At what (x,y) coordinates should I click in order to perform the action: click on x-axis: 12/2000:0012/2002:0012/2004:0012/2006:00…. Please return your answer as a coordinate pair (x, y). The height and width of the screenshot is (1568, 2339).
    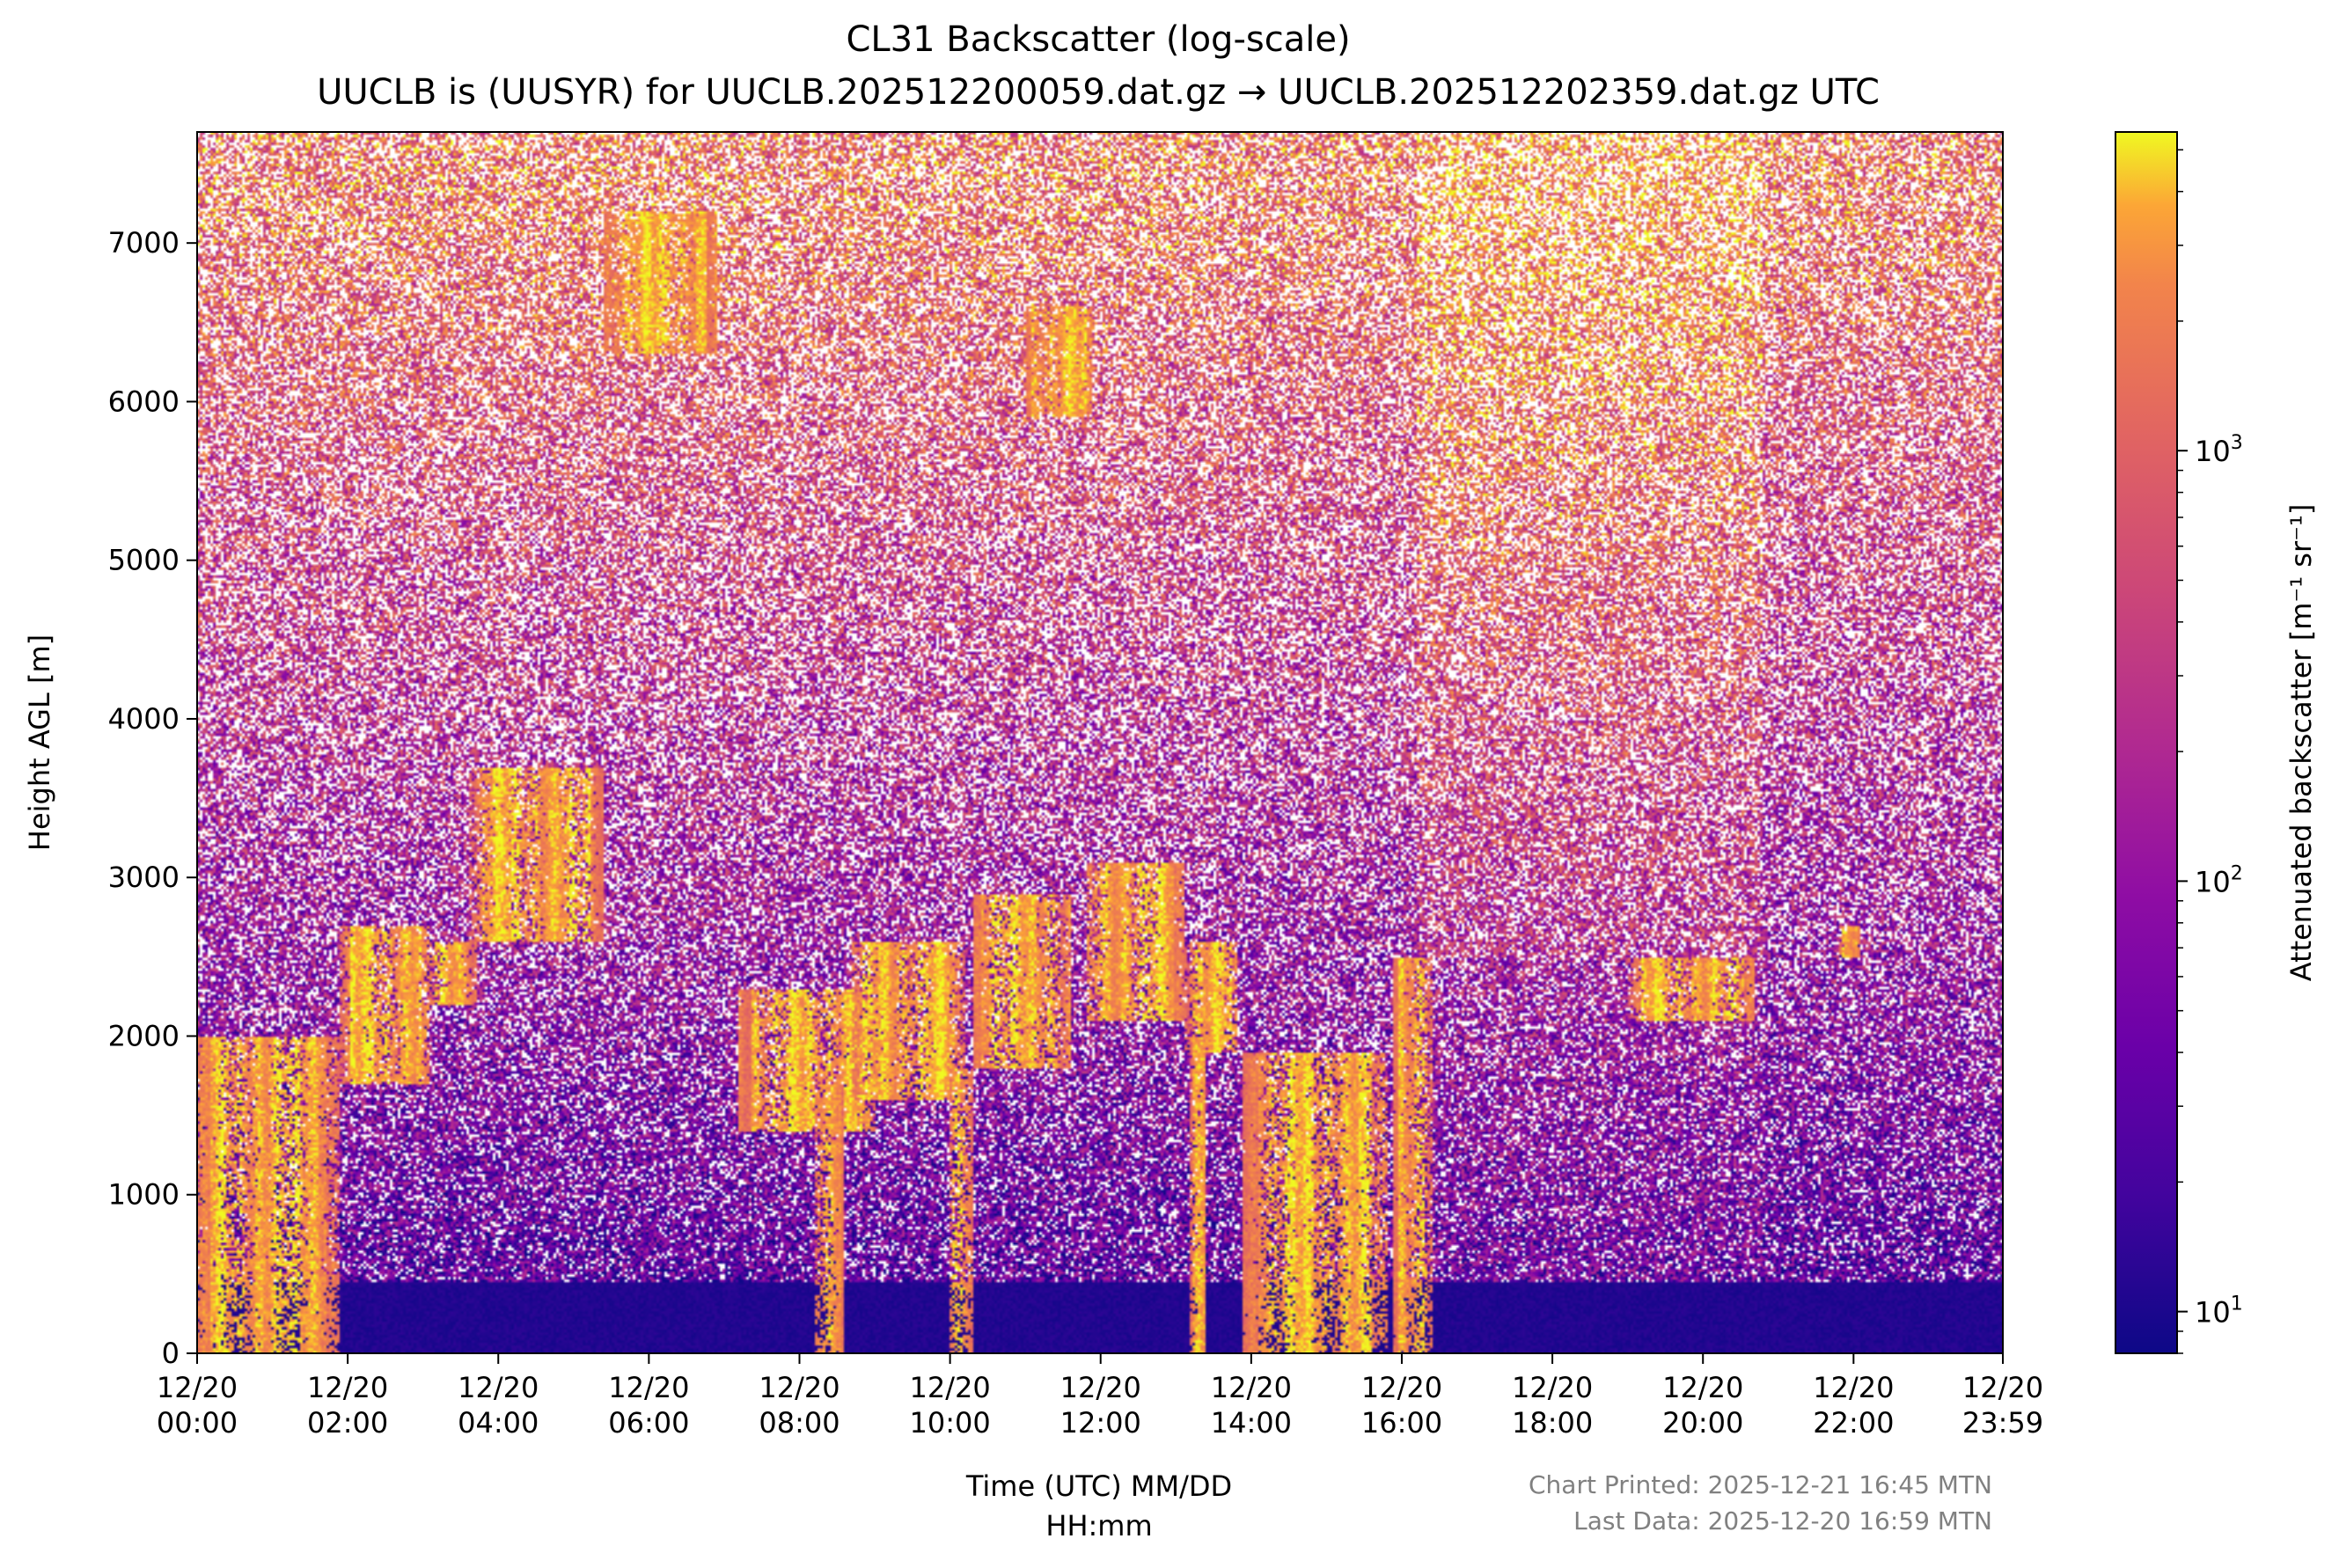
    Looking at the image, I should click on (1100, 1396).